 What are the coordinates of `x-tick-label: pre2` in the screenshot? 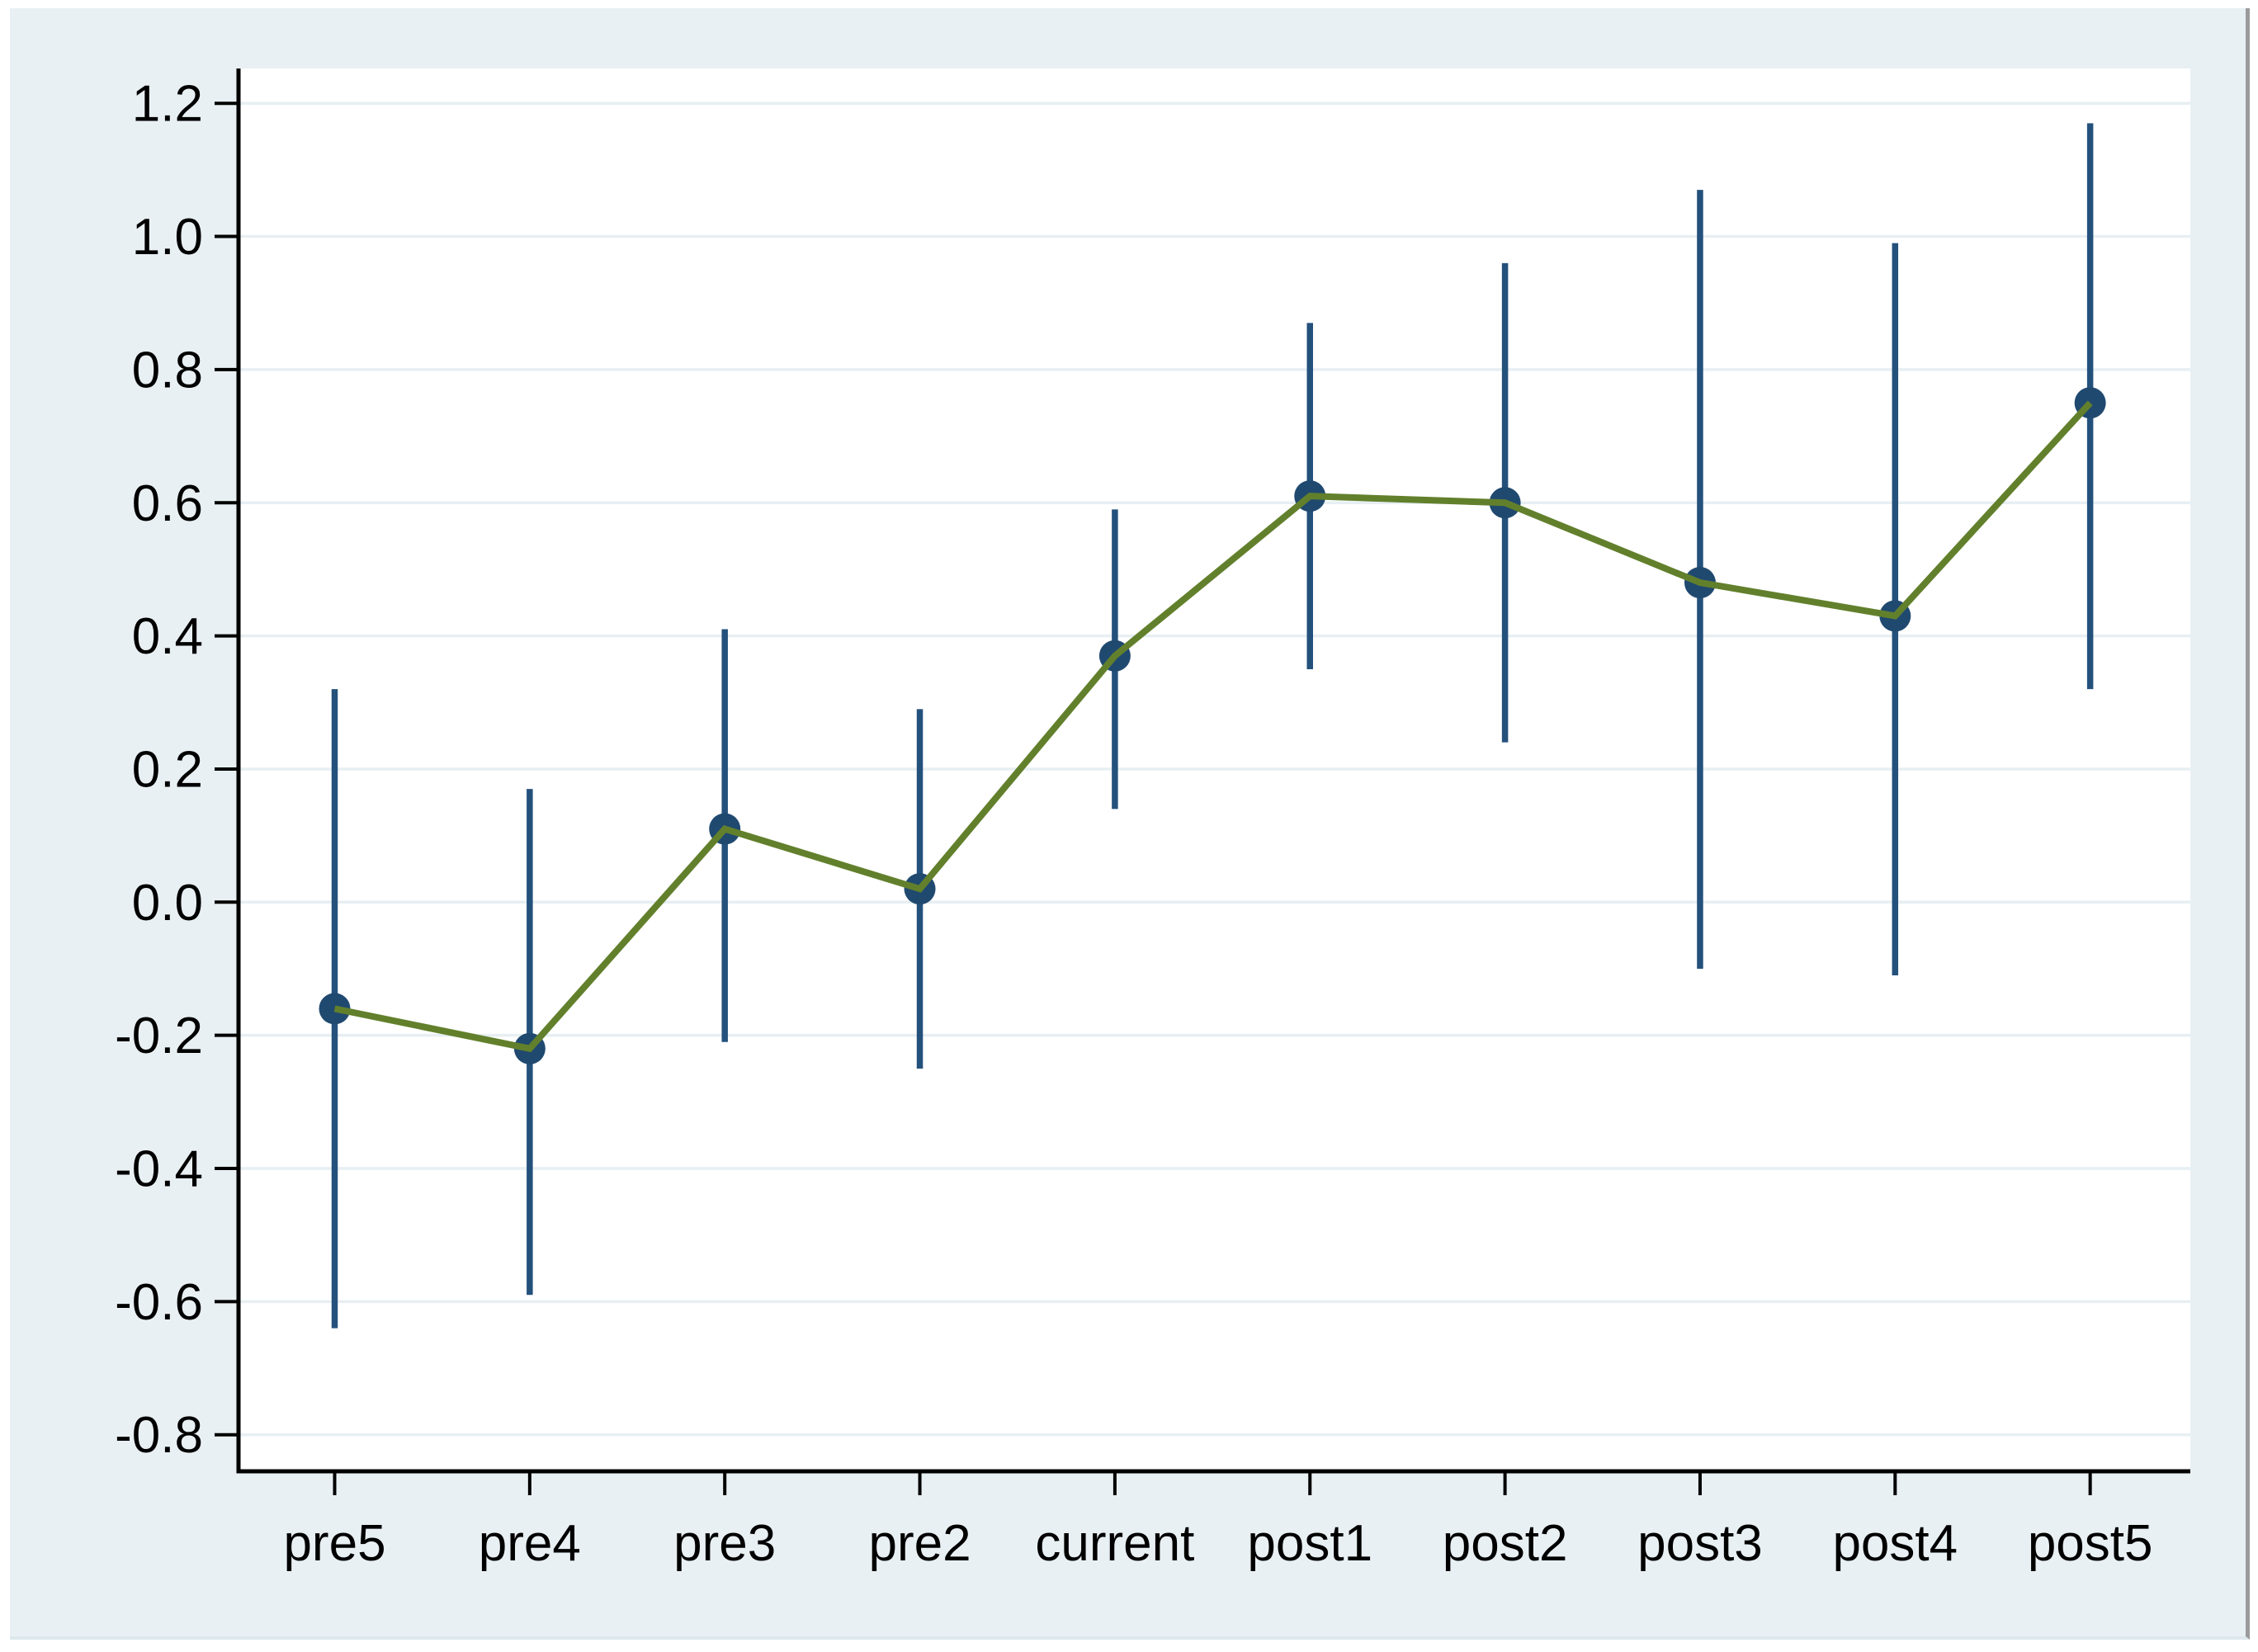 It's located at (920, 1544).